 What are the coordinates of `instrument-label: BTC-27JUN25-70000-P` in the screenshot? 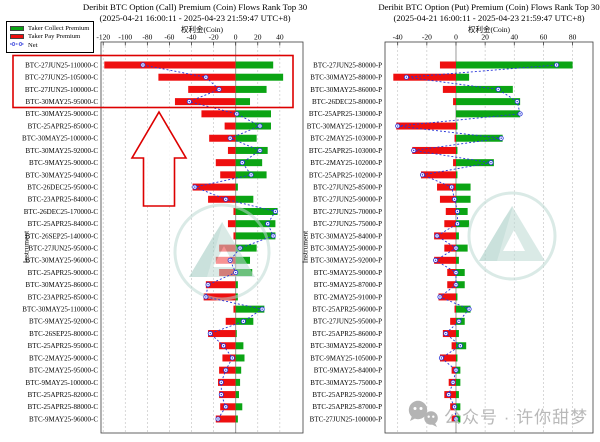 It's located at (347, 212).